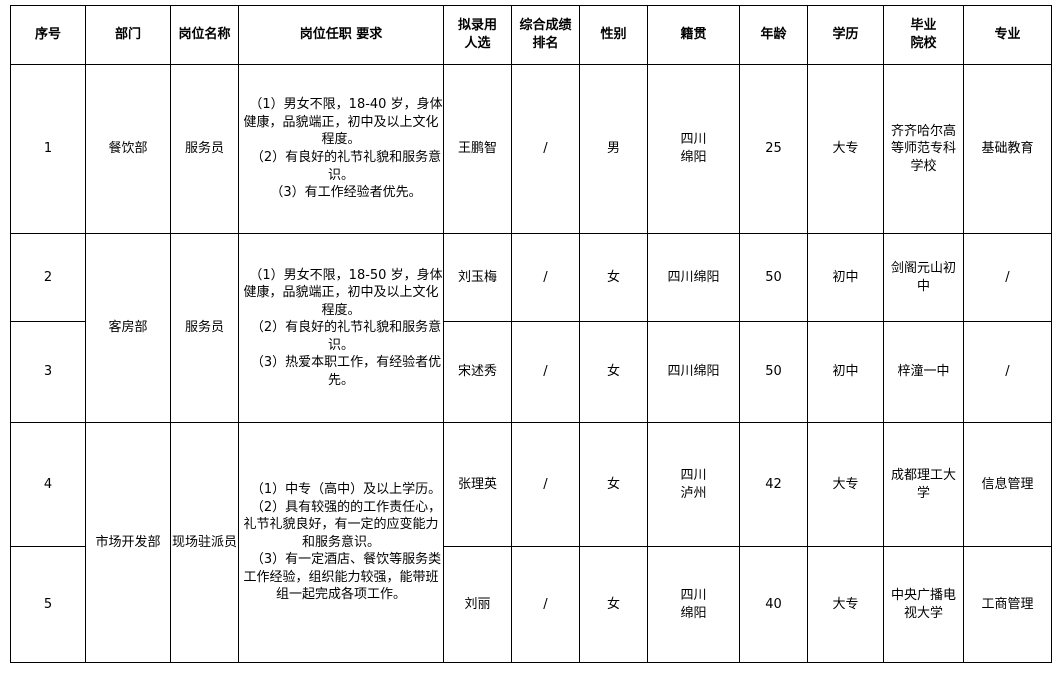 This screenshot has height=675, width=1059. What do you see at coordinates (923, 166) in the screenshot?
I see `cell-school-line: 学校` at bounding box center [923, 166].